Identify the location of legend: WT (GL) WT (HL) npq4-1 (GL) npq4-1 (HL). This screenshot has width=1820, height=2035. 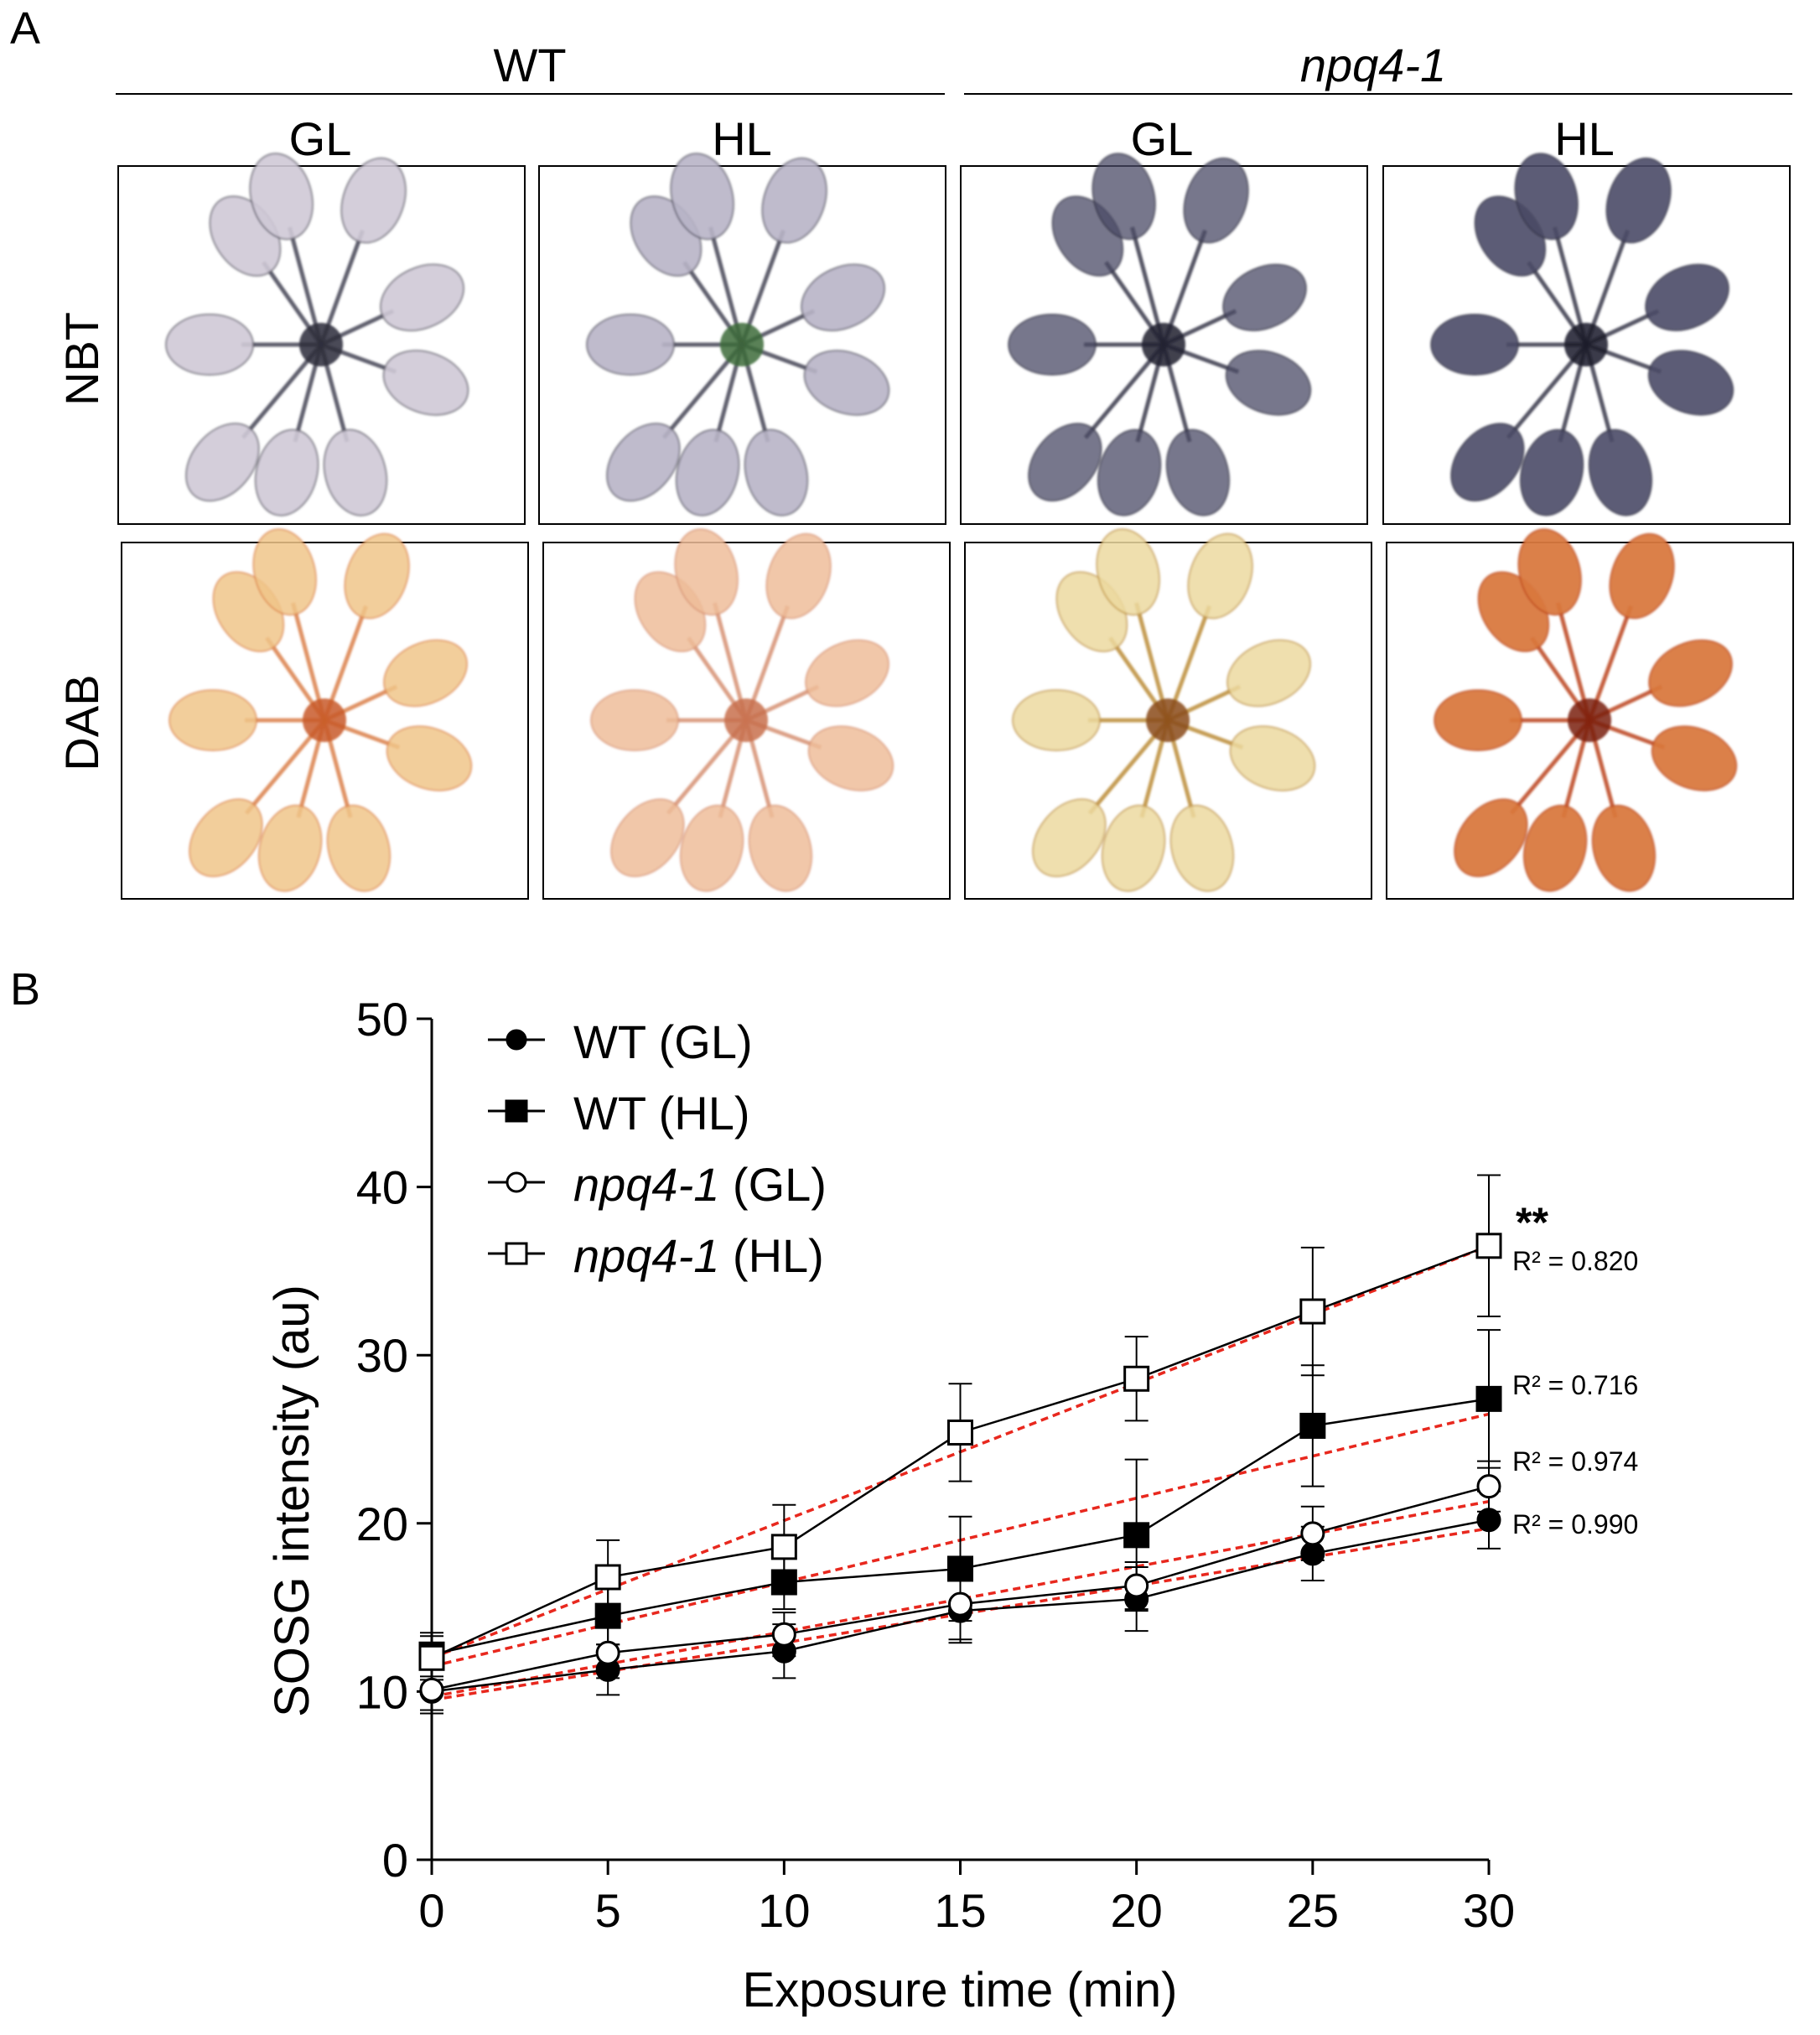
(657, 1148).